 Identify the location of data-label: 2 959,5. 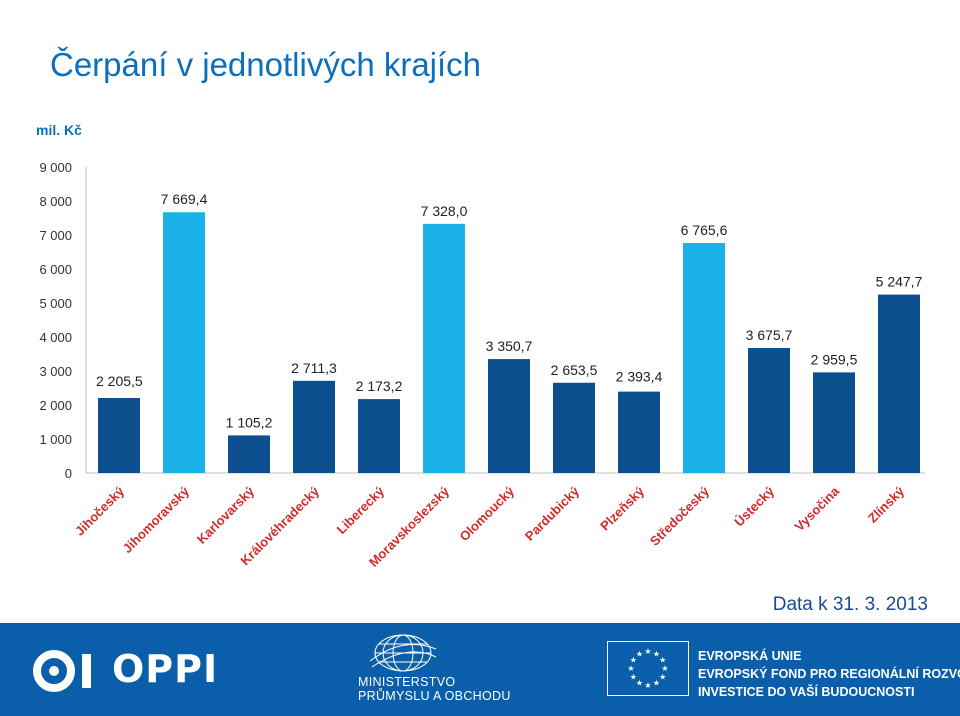
(834, 359).